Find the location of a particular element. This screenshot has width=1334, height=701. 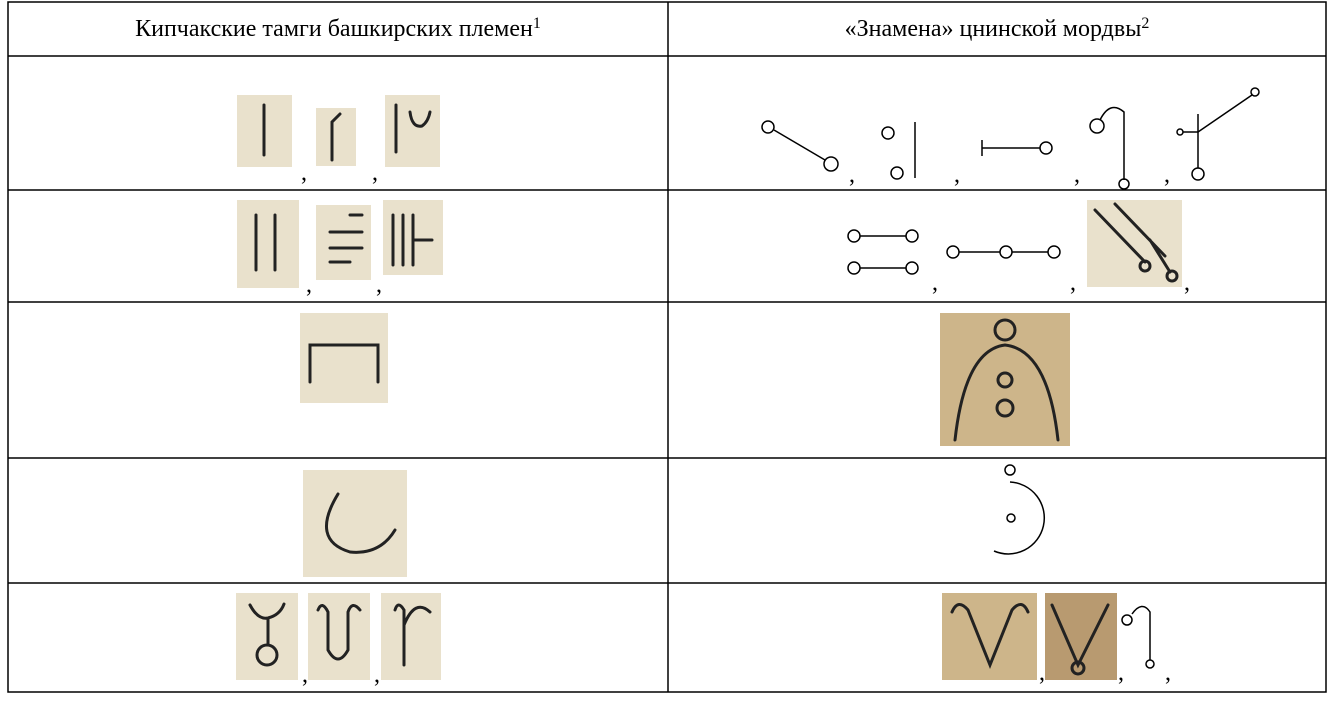

column-header: Кипчакские тамги башкирских племен1 is located at coordinates (338, 29).